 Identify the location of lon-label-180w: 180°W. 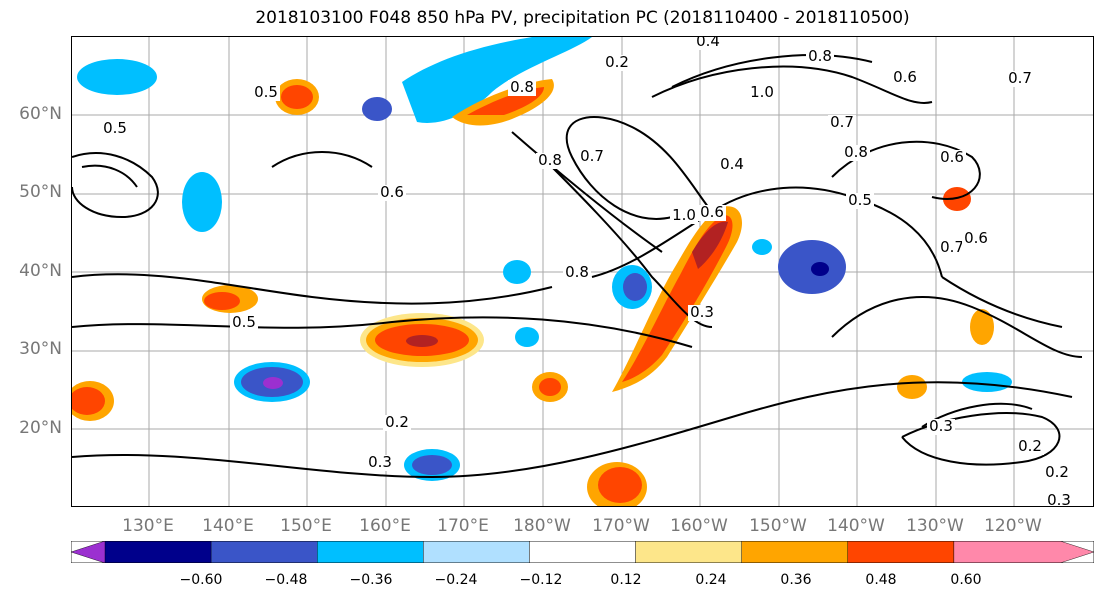
(542, 526).